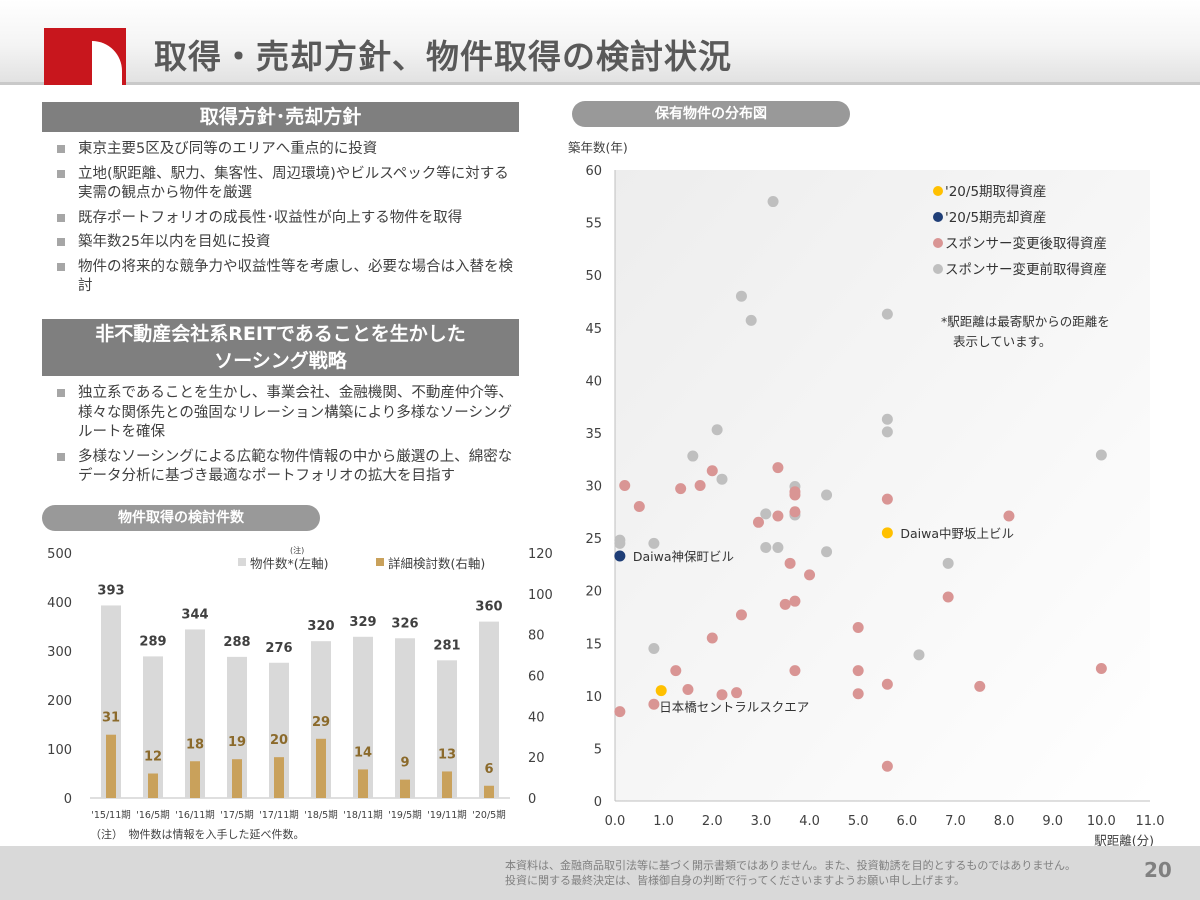 This screenshot has width=1200, height=900. I want to click on x-axis-tick-label: 4.0, so click(809, 821).